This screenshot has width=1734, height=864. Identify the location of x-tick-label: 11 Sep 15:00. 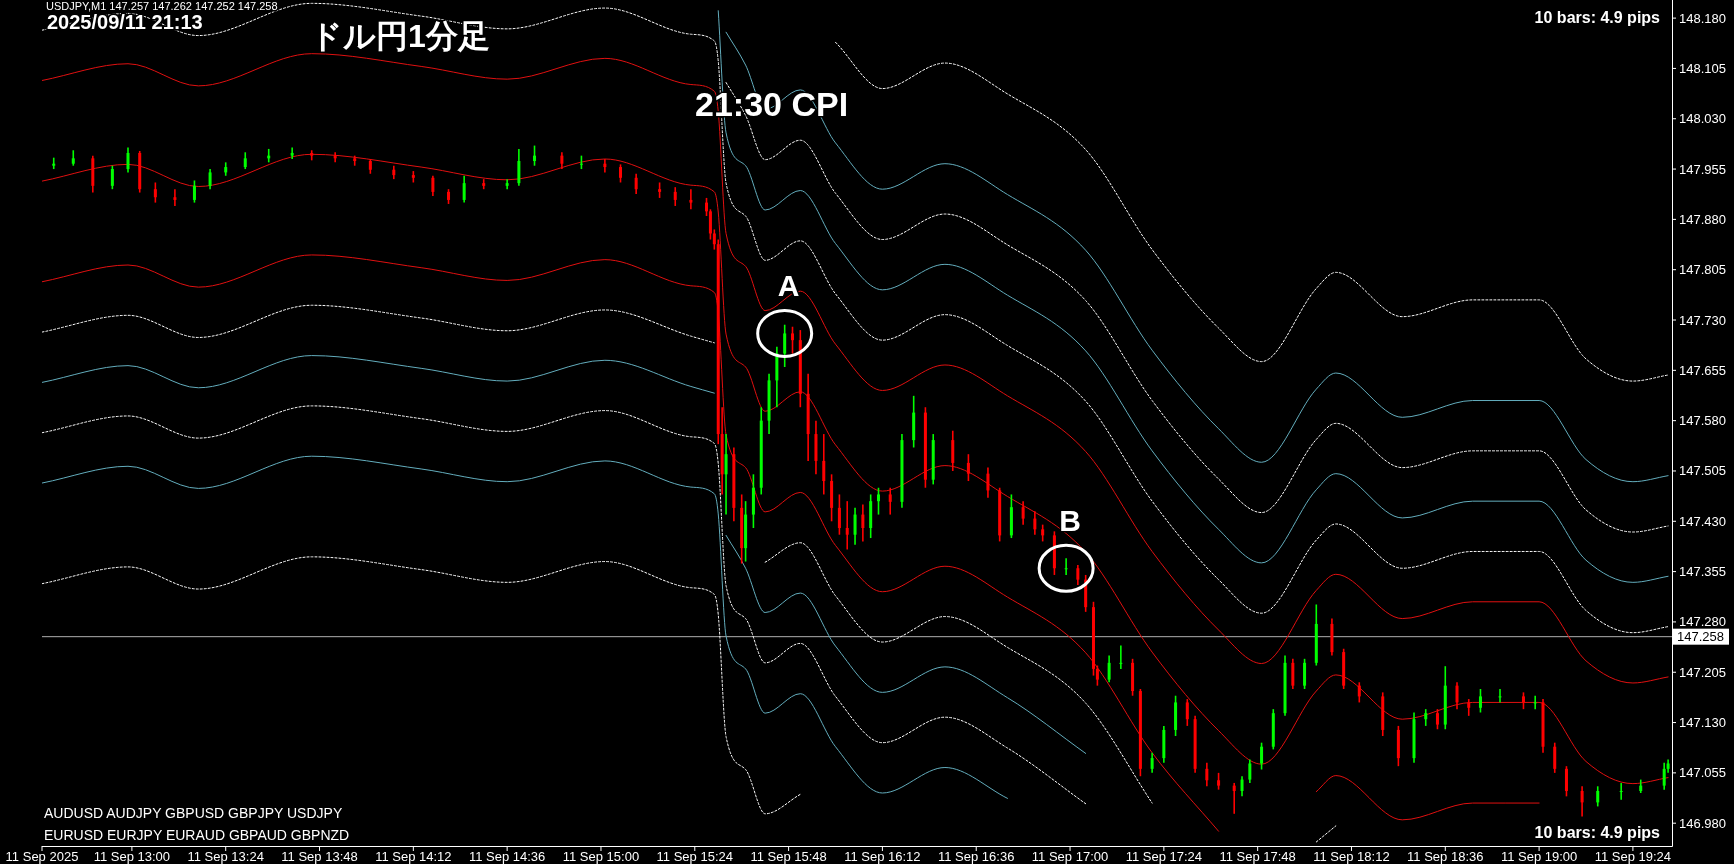
(601, 856).